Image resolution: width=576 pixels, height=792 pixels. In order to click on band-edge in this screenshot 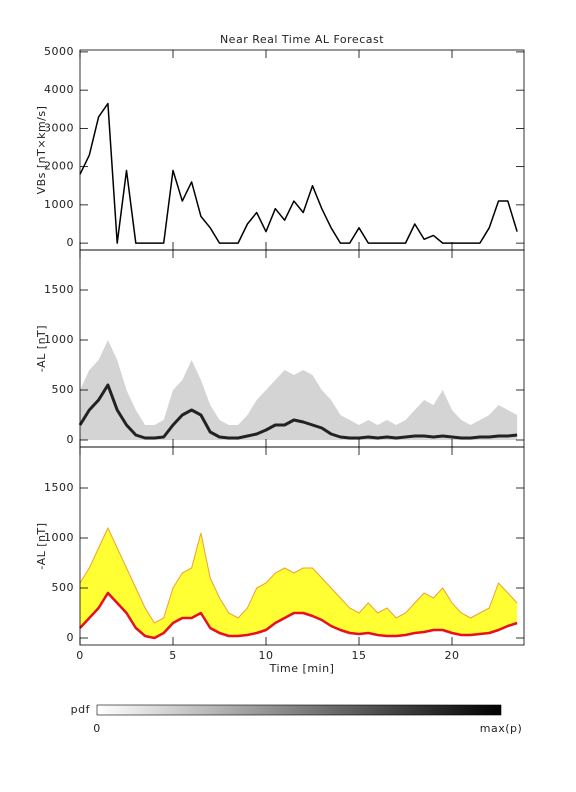, I will do `click(298, 575)`.